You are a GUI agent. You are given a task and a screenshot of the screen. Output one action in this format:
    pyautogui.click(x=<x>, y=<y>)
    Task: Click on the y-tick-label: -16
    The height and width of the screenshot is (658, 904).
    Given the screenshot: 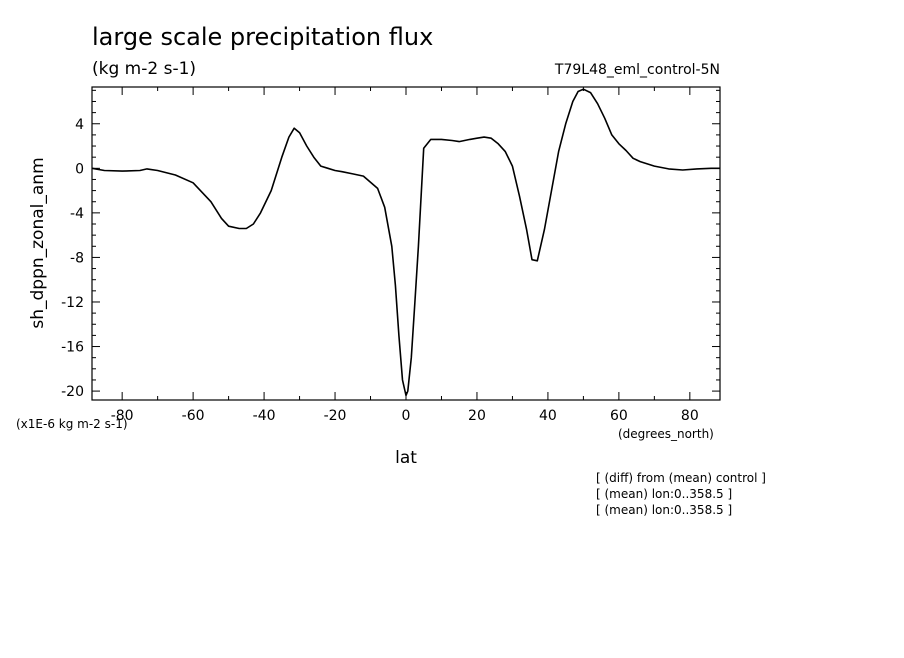 What is the action you would take?
    pyautogui.click(x=72, y=348)
    